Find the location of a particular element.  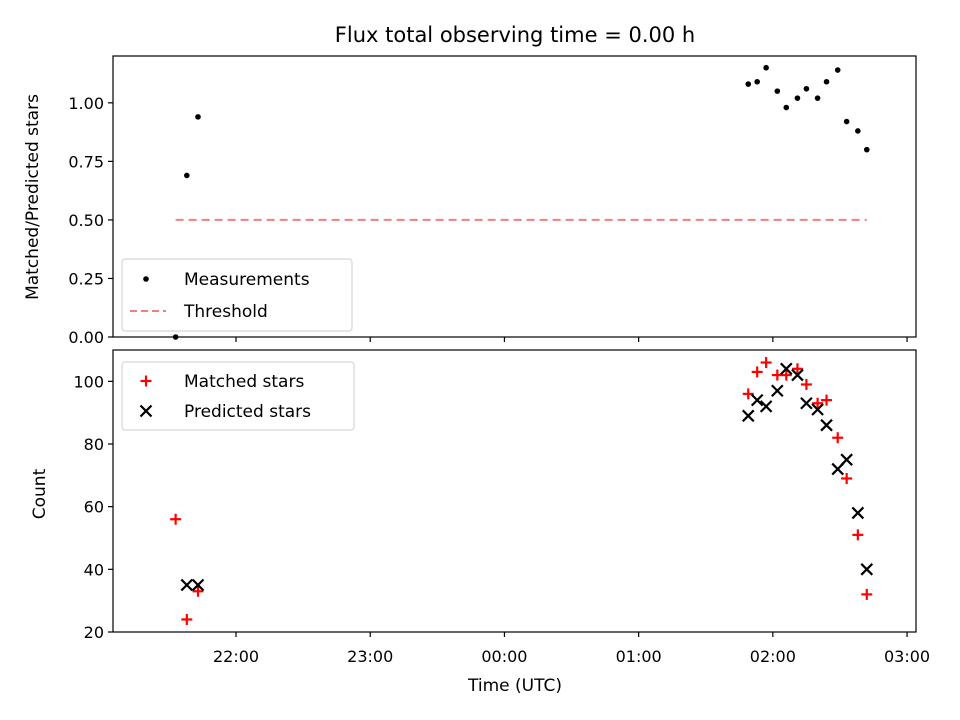

legend-label: Predicted stars is located at coordinates (247, 412).